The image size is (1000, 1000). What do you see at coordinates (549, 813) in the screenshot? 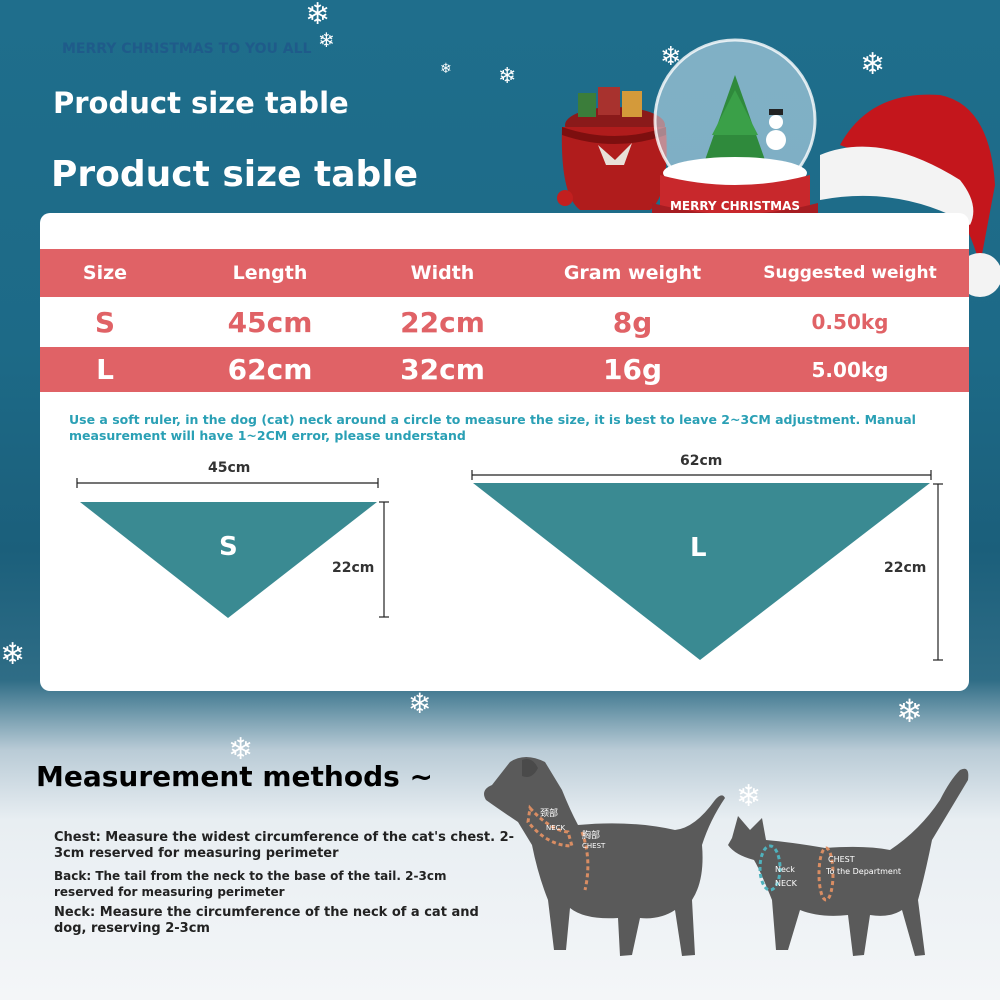
I see `dog-neck-cn-label: 颈部` at bounding box center [549, 813].